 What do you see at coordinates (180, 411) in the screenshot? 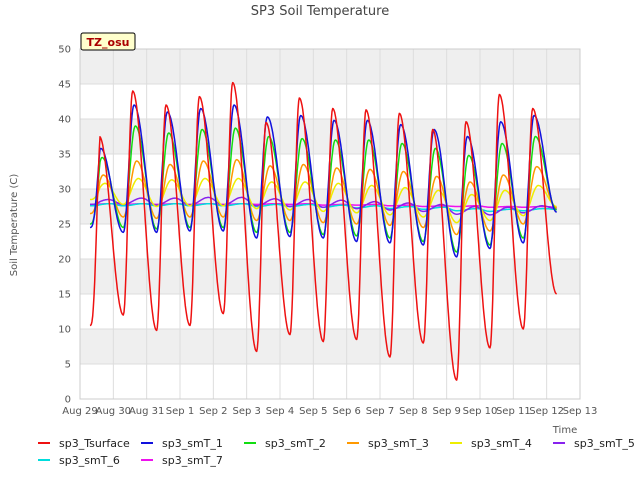
I see `x-tick-label: Sep 1` at bounding box center [180, 411].